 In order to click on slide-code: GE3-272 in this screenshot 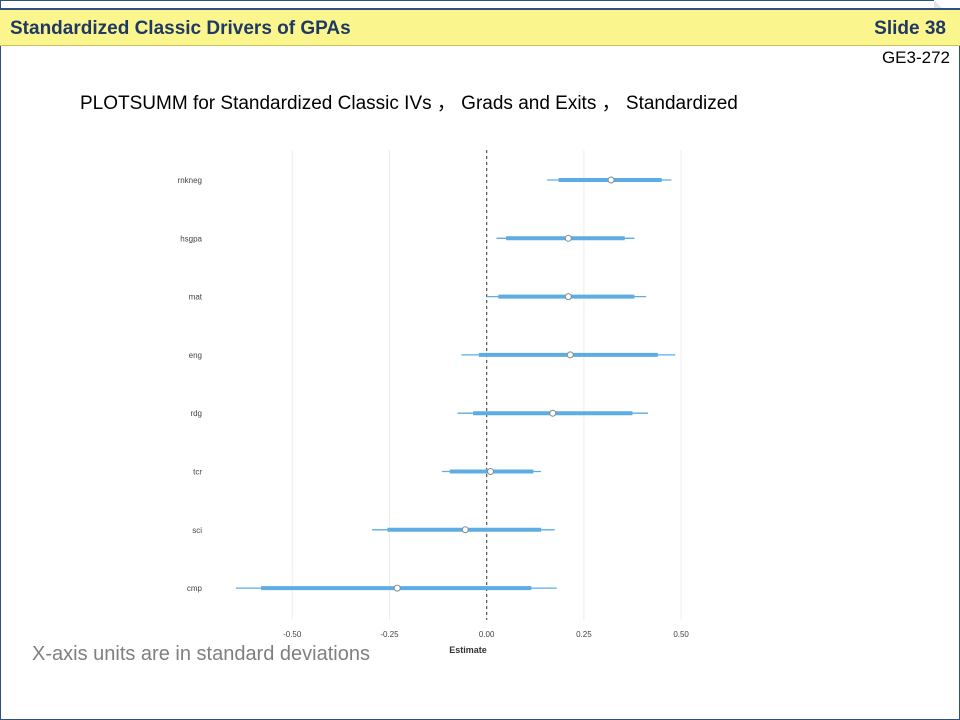, I will do `click(915, 57)`.